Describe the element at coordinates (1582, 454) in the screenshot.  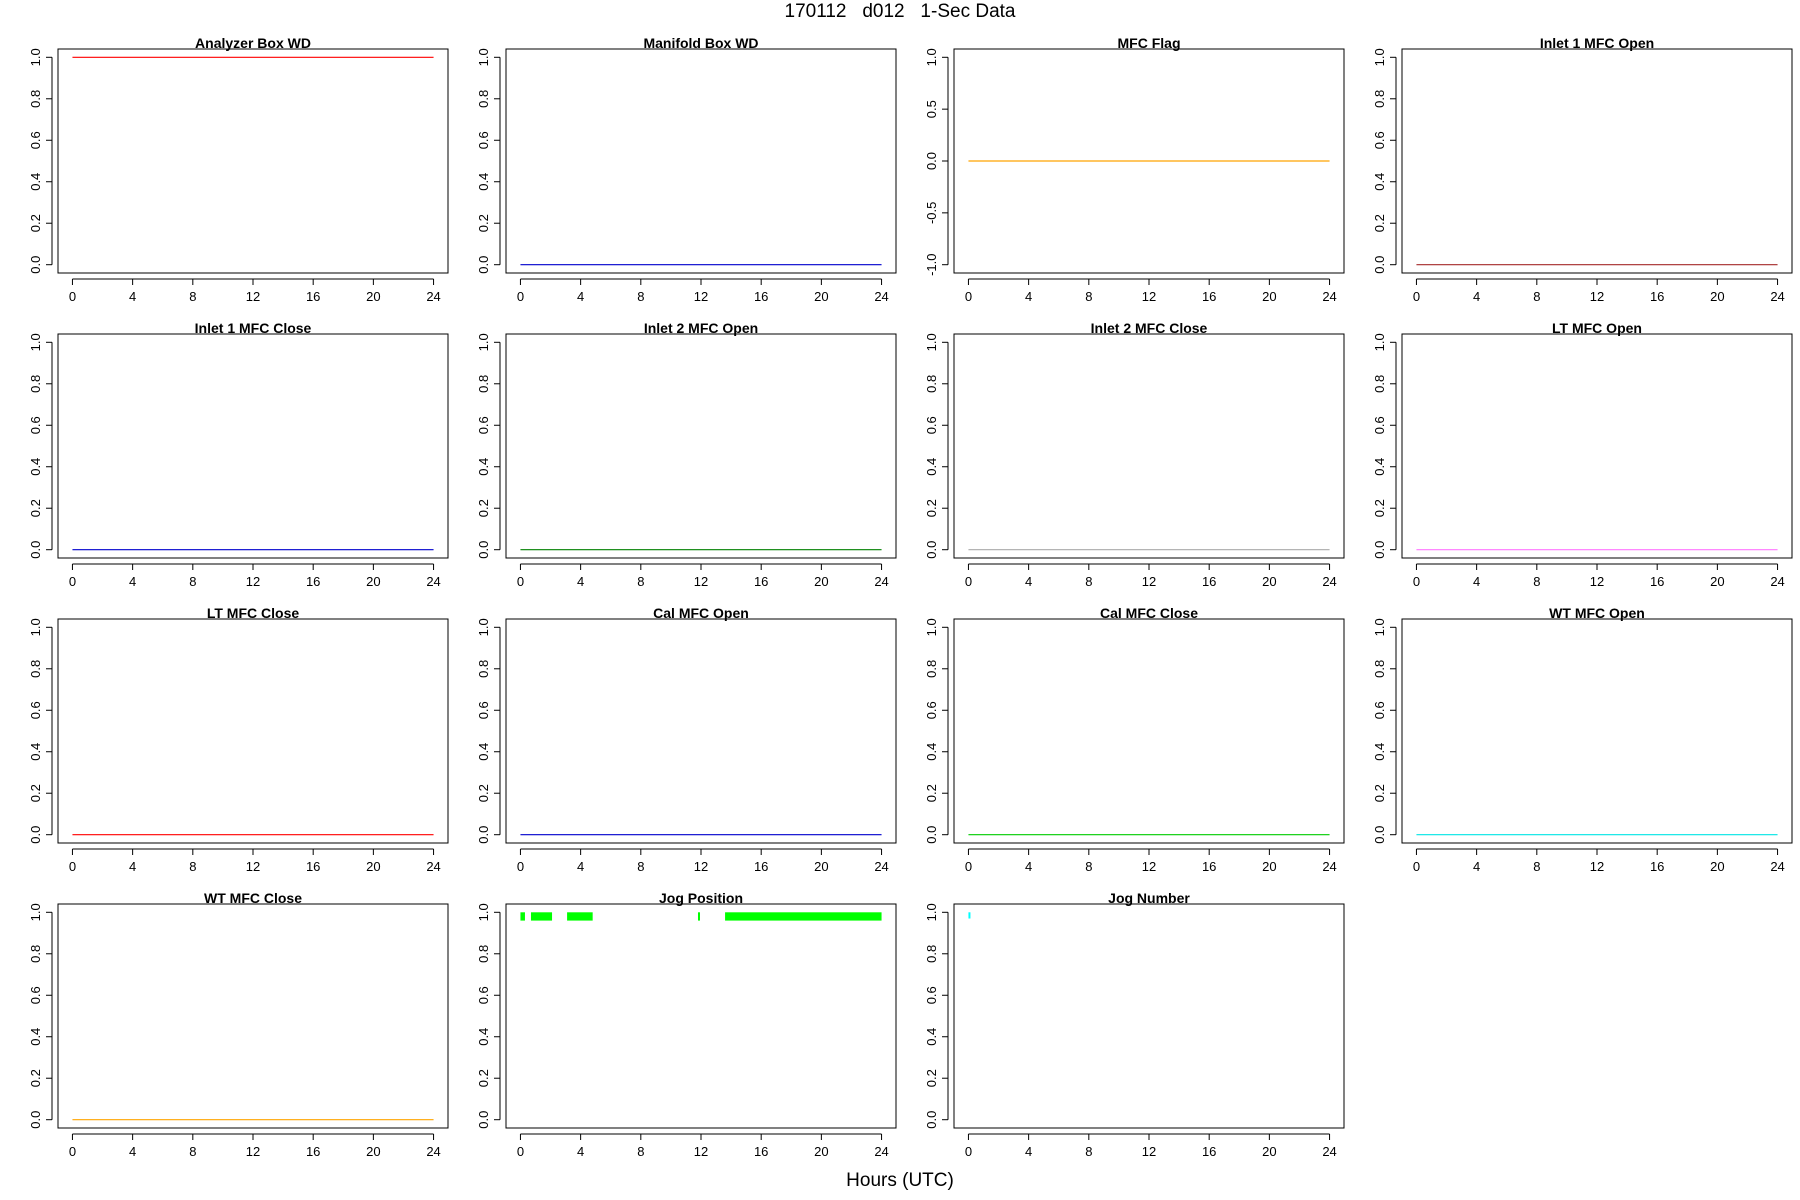
I see `chart-panel: LT MFC Open 0 4 8 12 16 20 24 0.0 0.2 0.4 0.6 0.8 1.0` at that location.